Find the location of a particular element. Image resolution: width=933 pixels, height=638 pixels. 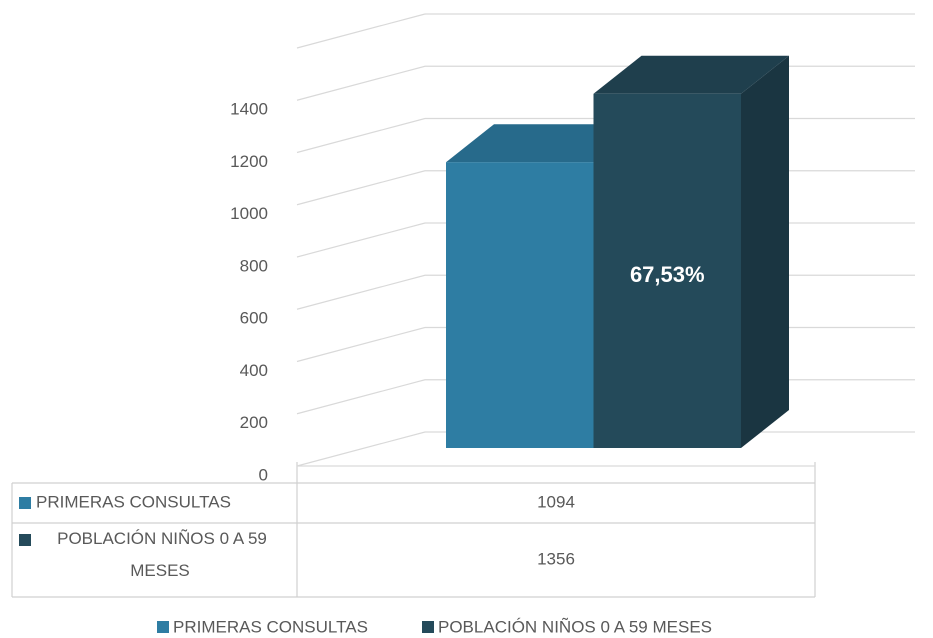

table-value: 1356 is located at coordinates (556, 558).